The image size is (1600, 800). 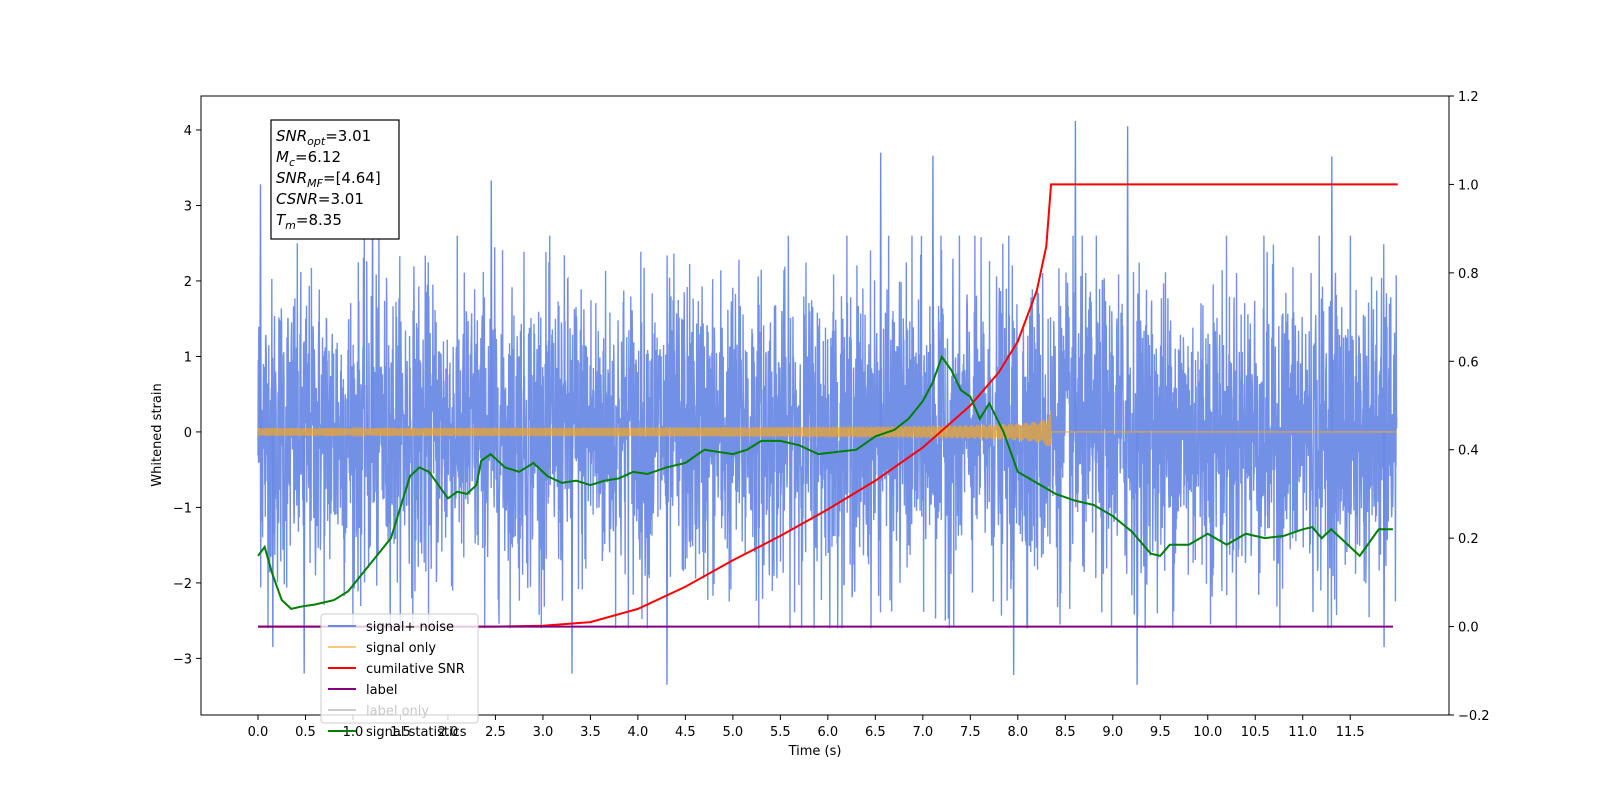 What do you see at coordinates (188, 131) in the screenshot?
I see `y-tick-label: 4` at bounding box center [188, 131].